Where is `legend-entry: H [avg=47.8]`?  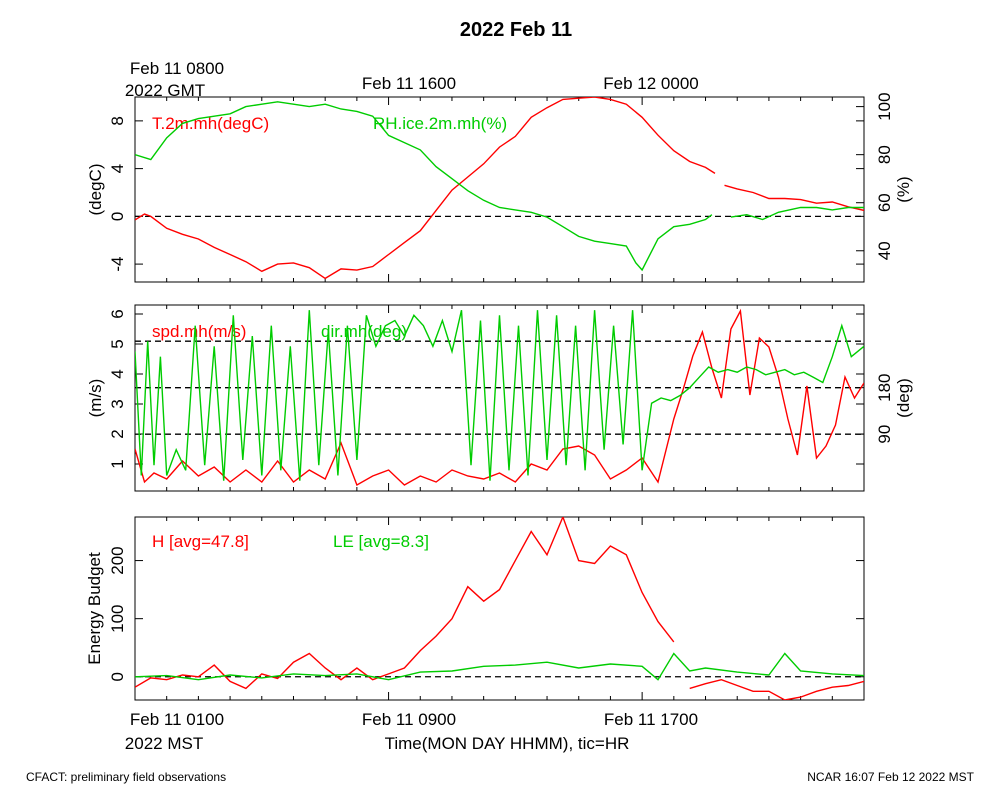 legend-entry: H [avg=47.8] is located at coordinates (200, 541).